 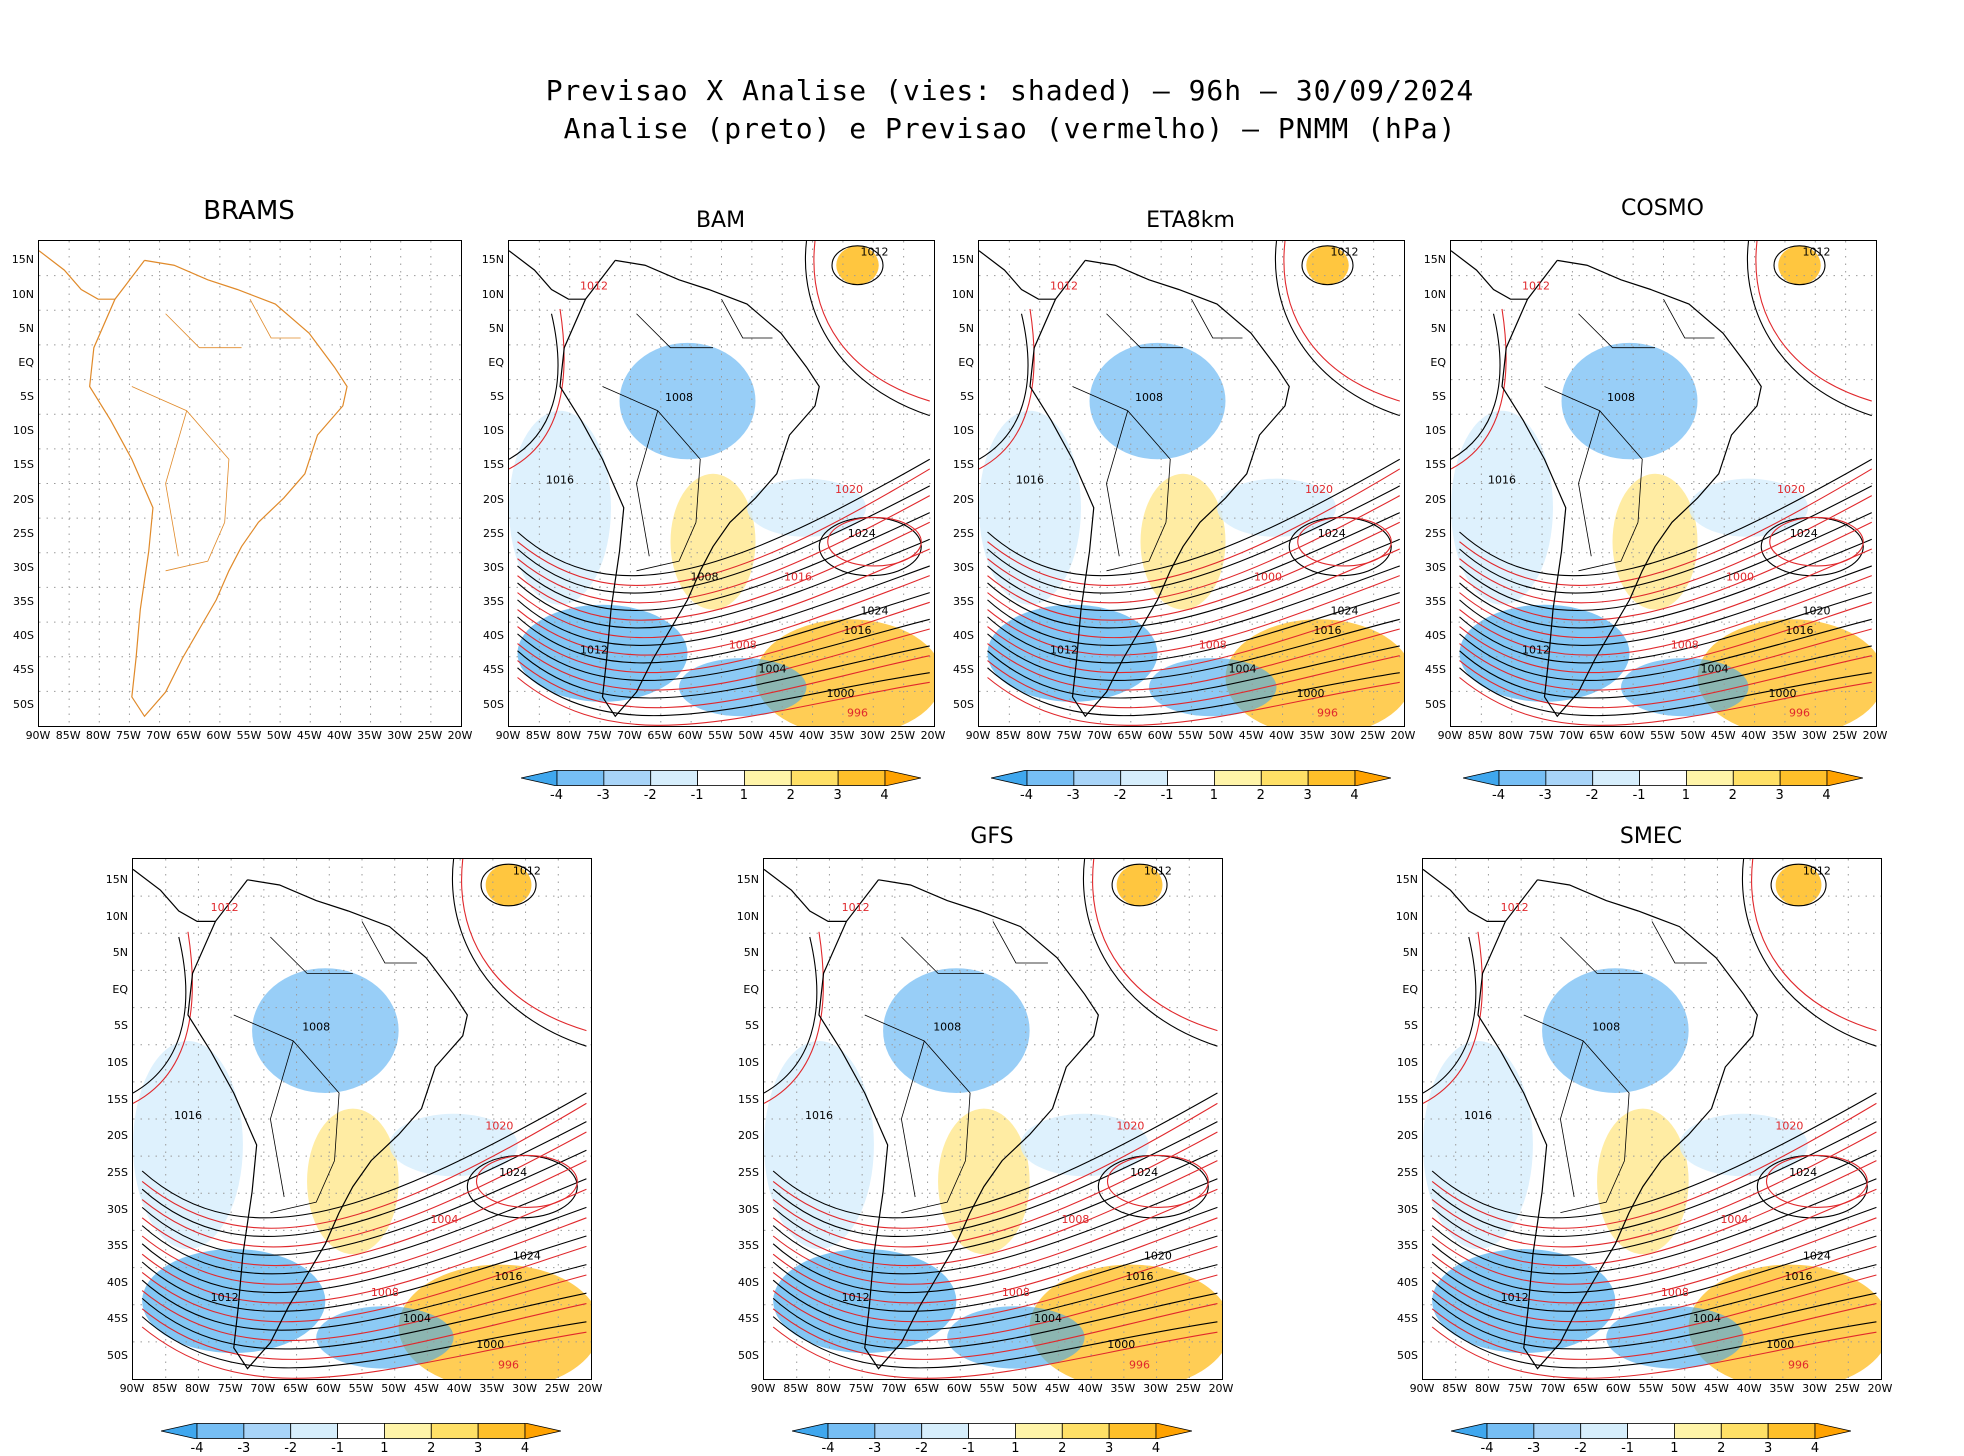 What do you see at coordinates (1190, 479) in the screenshot?
I see `analysis-isobars` at bounding box center [1190, 479].